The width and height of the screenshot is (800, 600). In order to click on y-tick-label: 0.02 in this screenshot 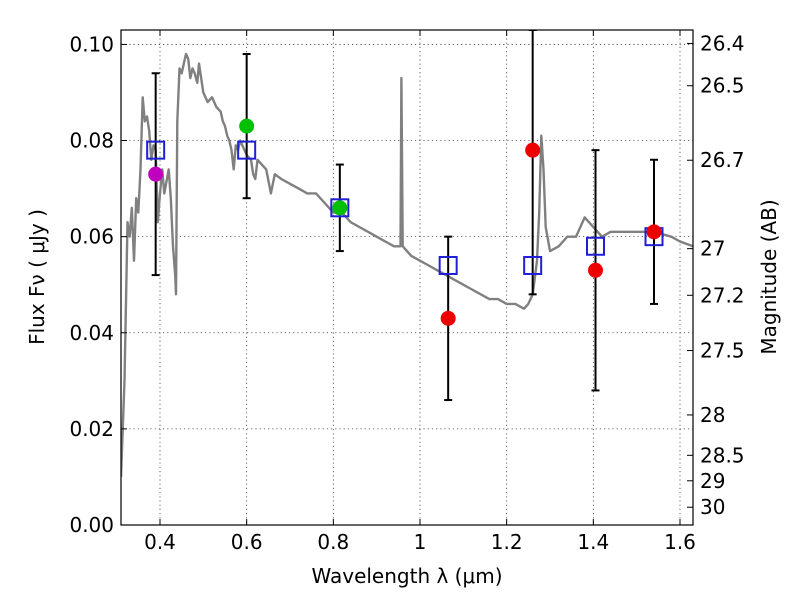, I will do `click(91, 429)`.